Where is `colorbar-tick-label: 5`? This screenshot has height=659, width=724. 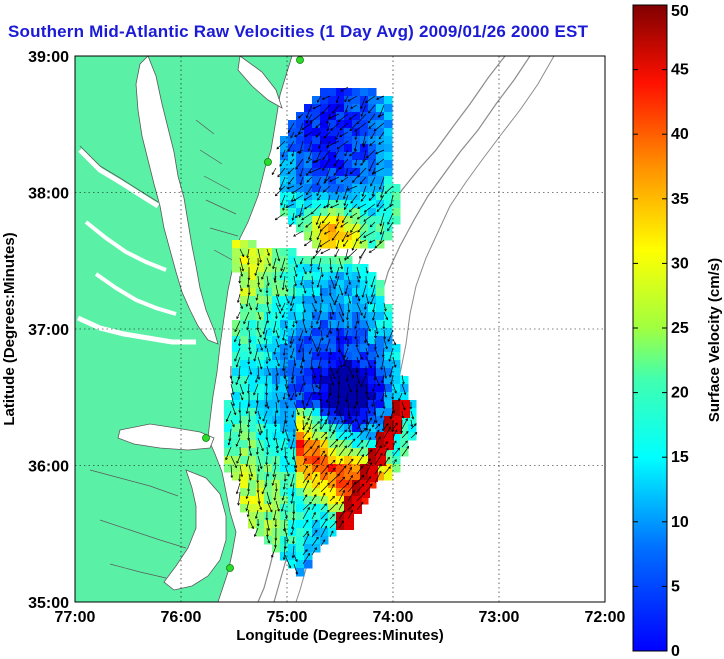
colorbar-tick-label: 5 is located at coordinates (675, 586).